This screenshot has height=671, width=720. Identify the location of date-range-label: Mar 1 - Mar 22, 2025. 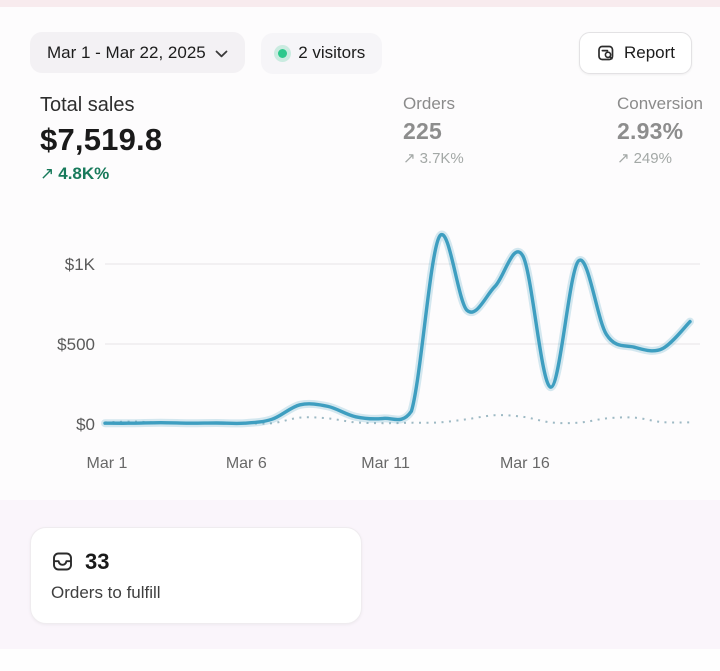
(126, 52).